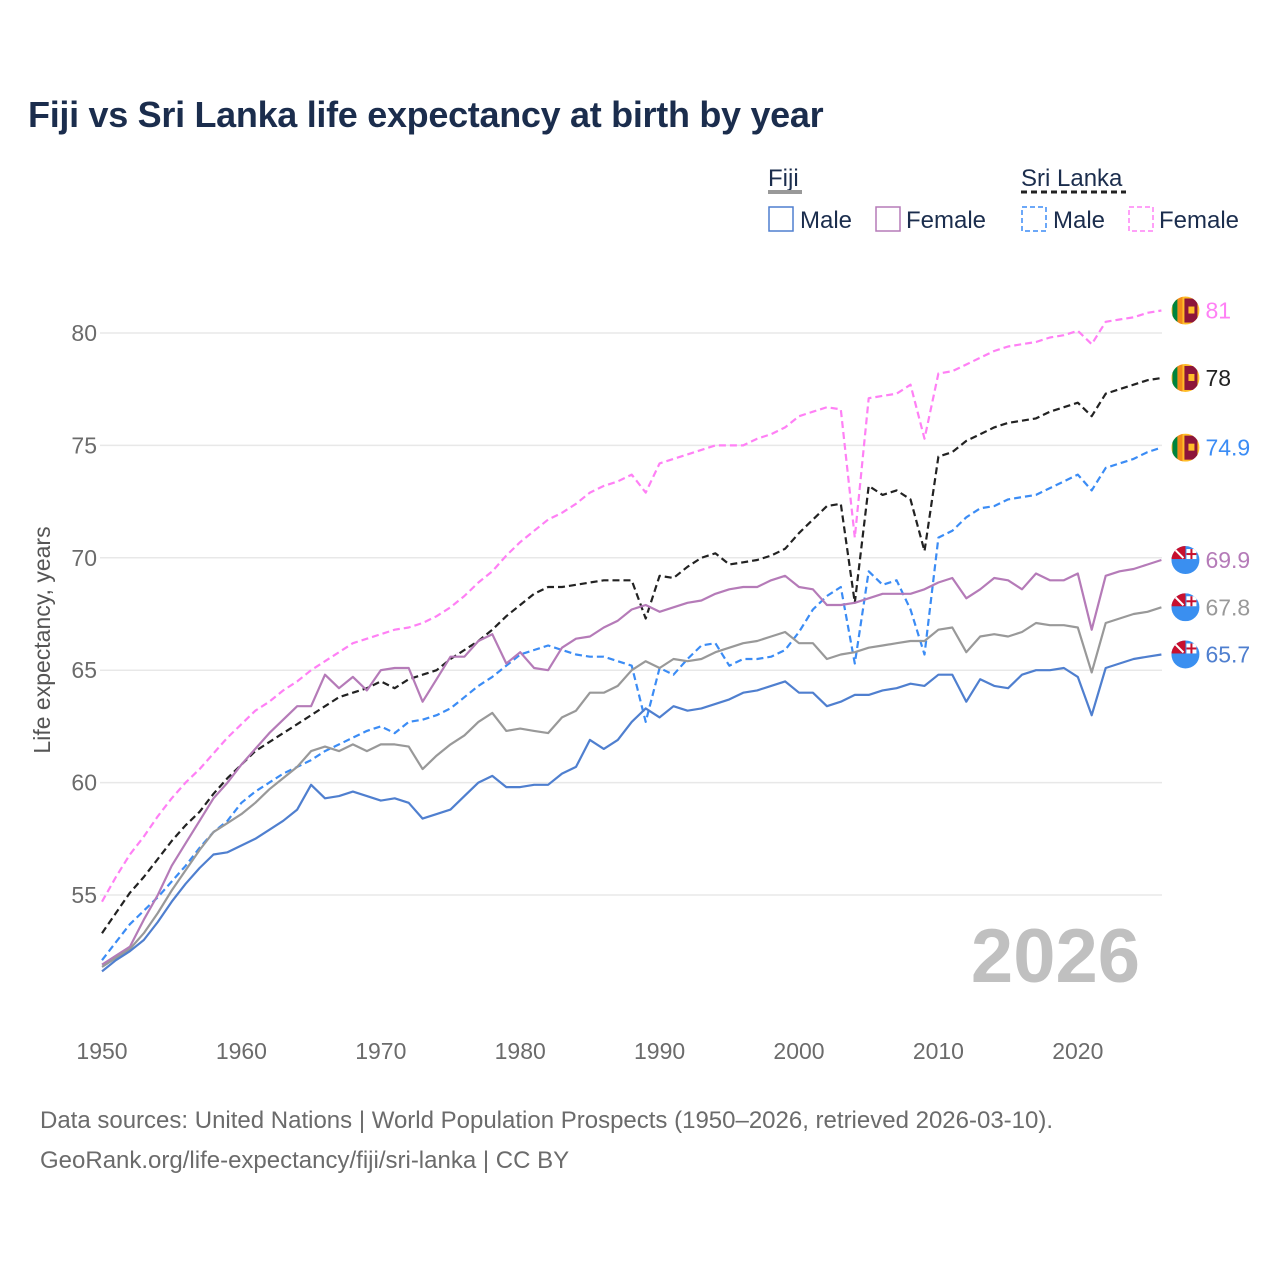 The image size is (1280, 1280). What do you see at coordinates (380, 1051) in the screenshot?
I see `x-tick-label: 1970` at bounding box center [380, 1051].